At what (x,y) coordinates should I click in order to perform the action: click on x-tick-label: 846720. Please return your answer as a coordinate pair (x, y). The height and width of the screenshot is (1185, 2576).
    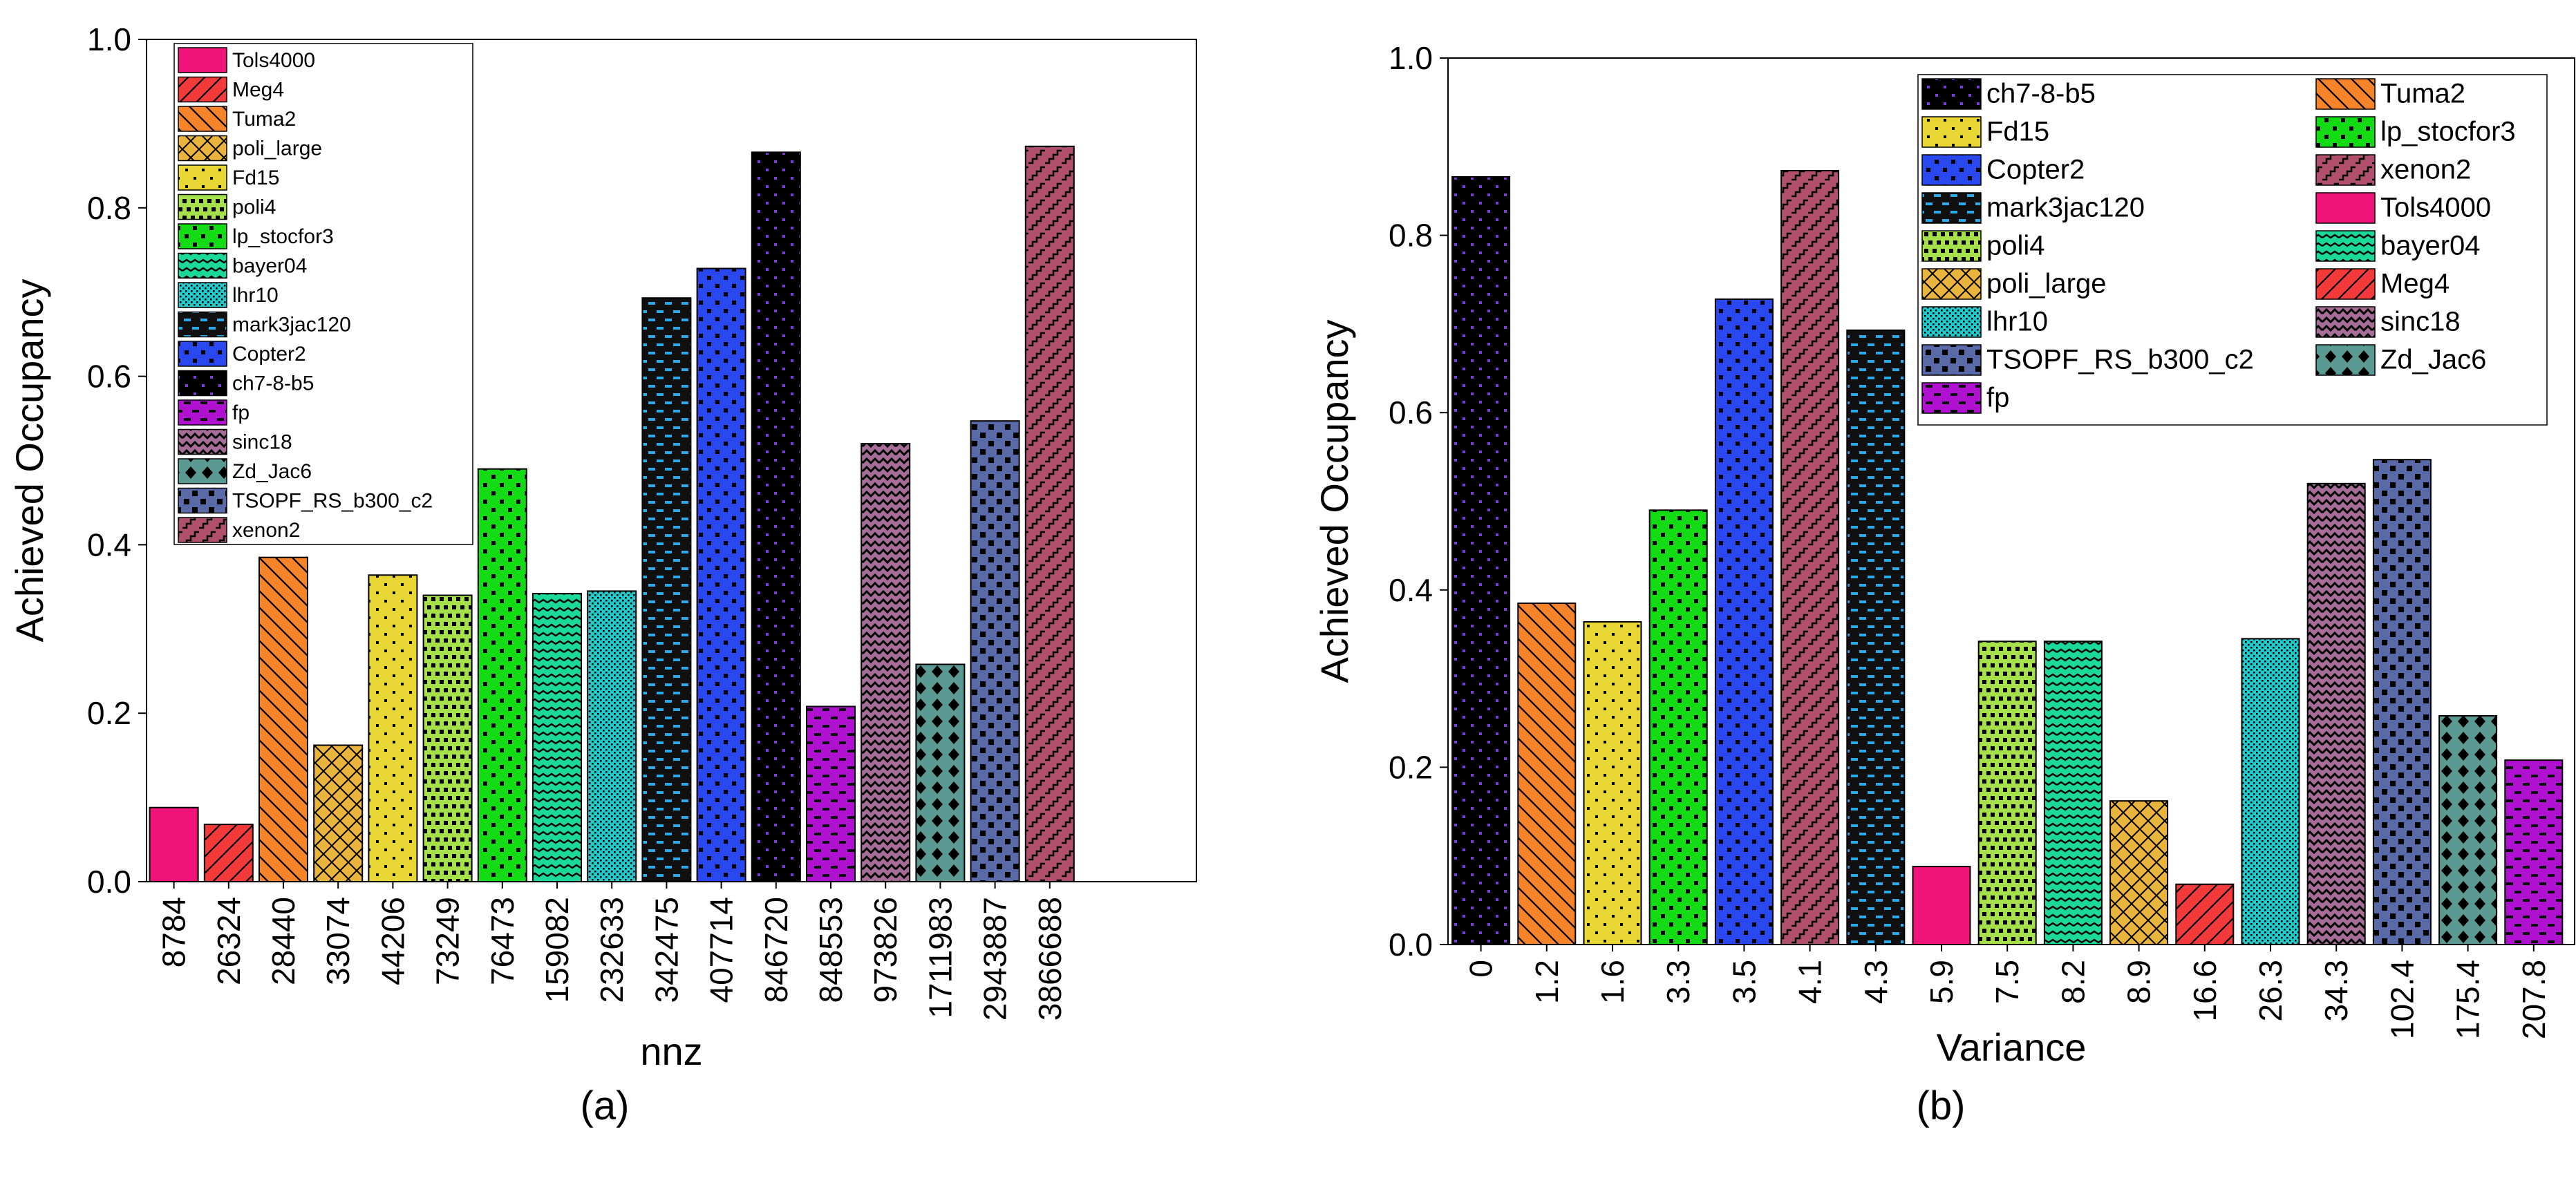
    Looking at the image, I should click on (776, 950).